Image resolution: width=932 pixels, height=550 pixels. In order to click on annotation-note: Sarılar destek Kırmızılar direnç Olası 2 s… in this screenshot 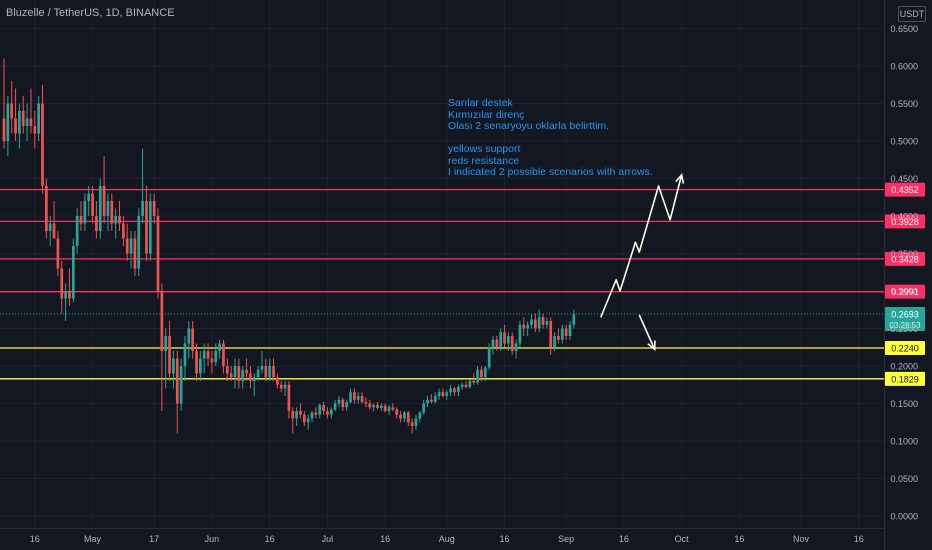, I will do `click(550, 138)`.